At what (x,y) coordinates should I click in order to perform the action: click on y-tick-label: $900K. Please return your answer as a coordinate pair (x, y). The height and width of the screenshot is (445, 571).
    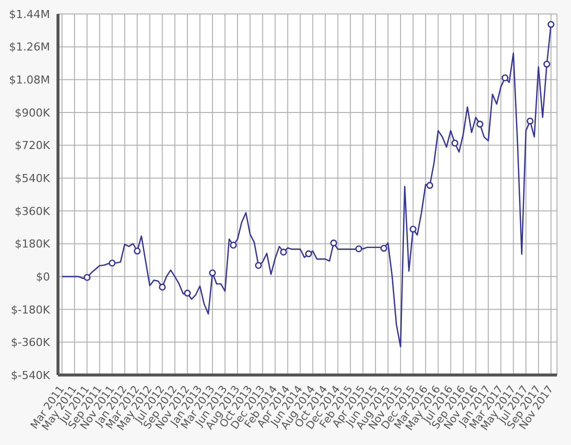
    Looking at the image, I should click on (32, 113).